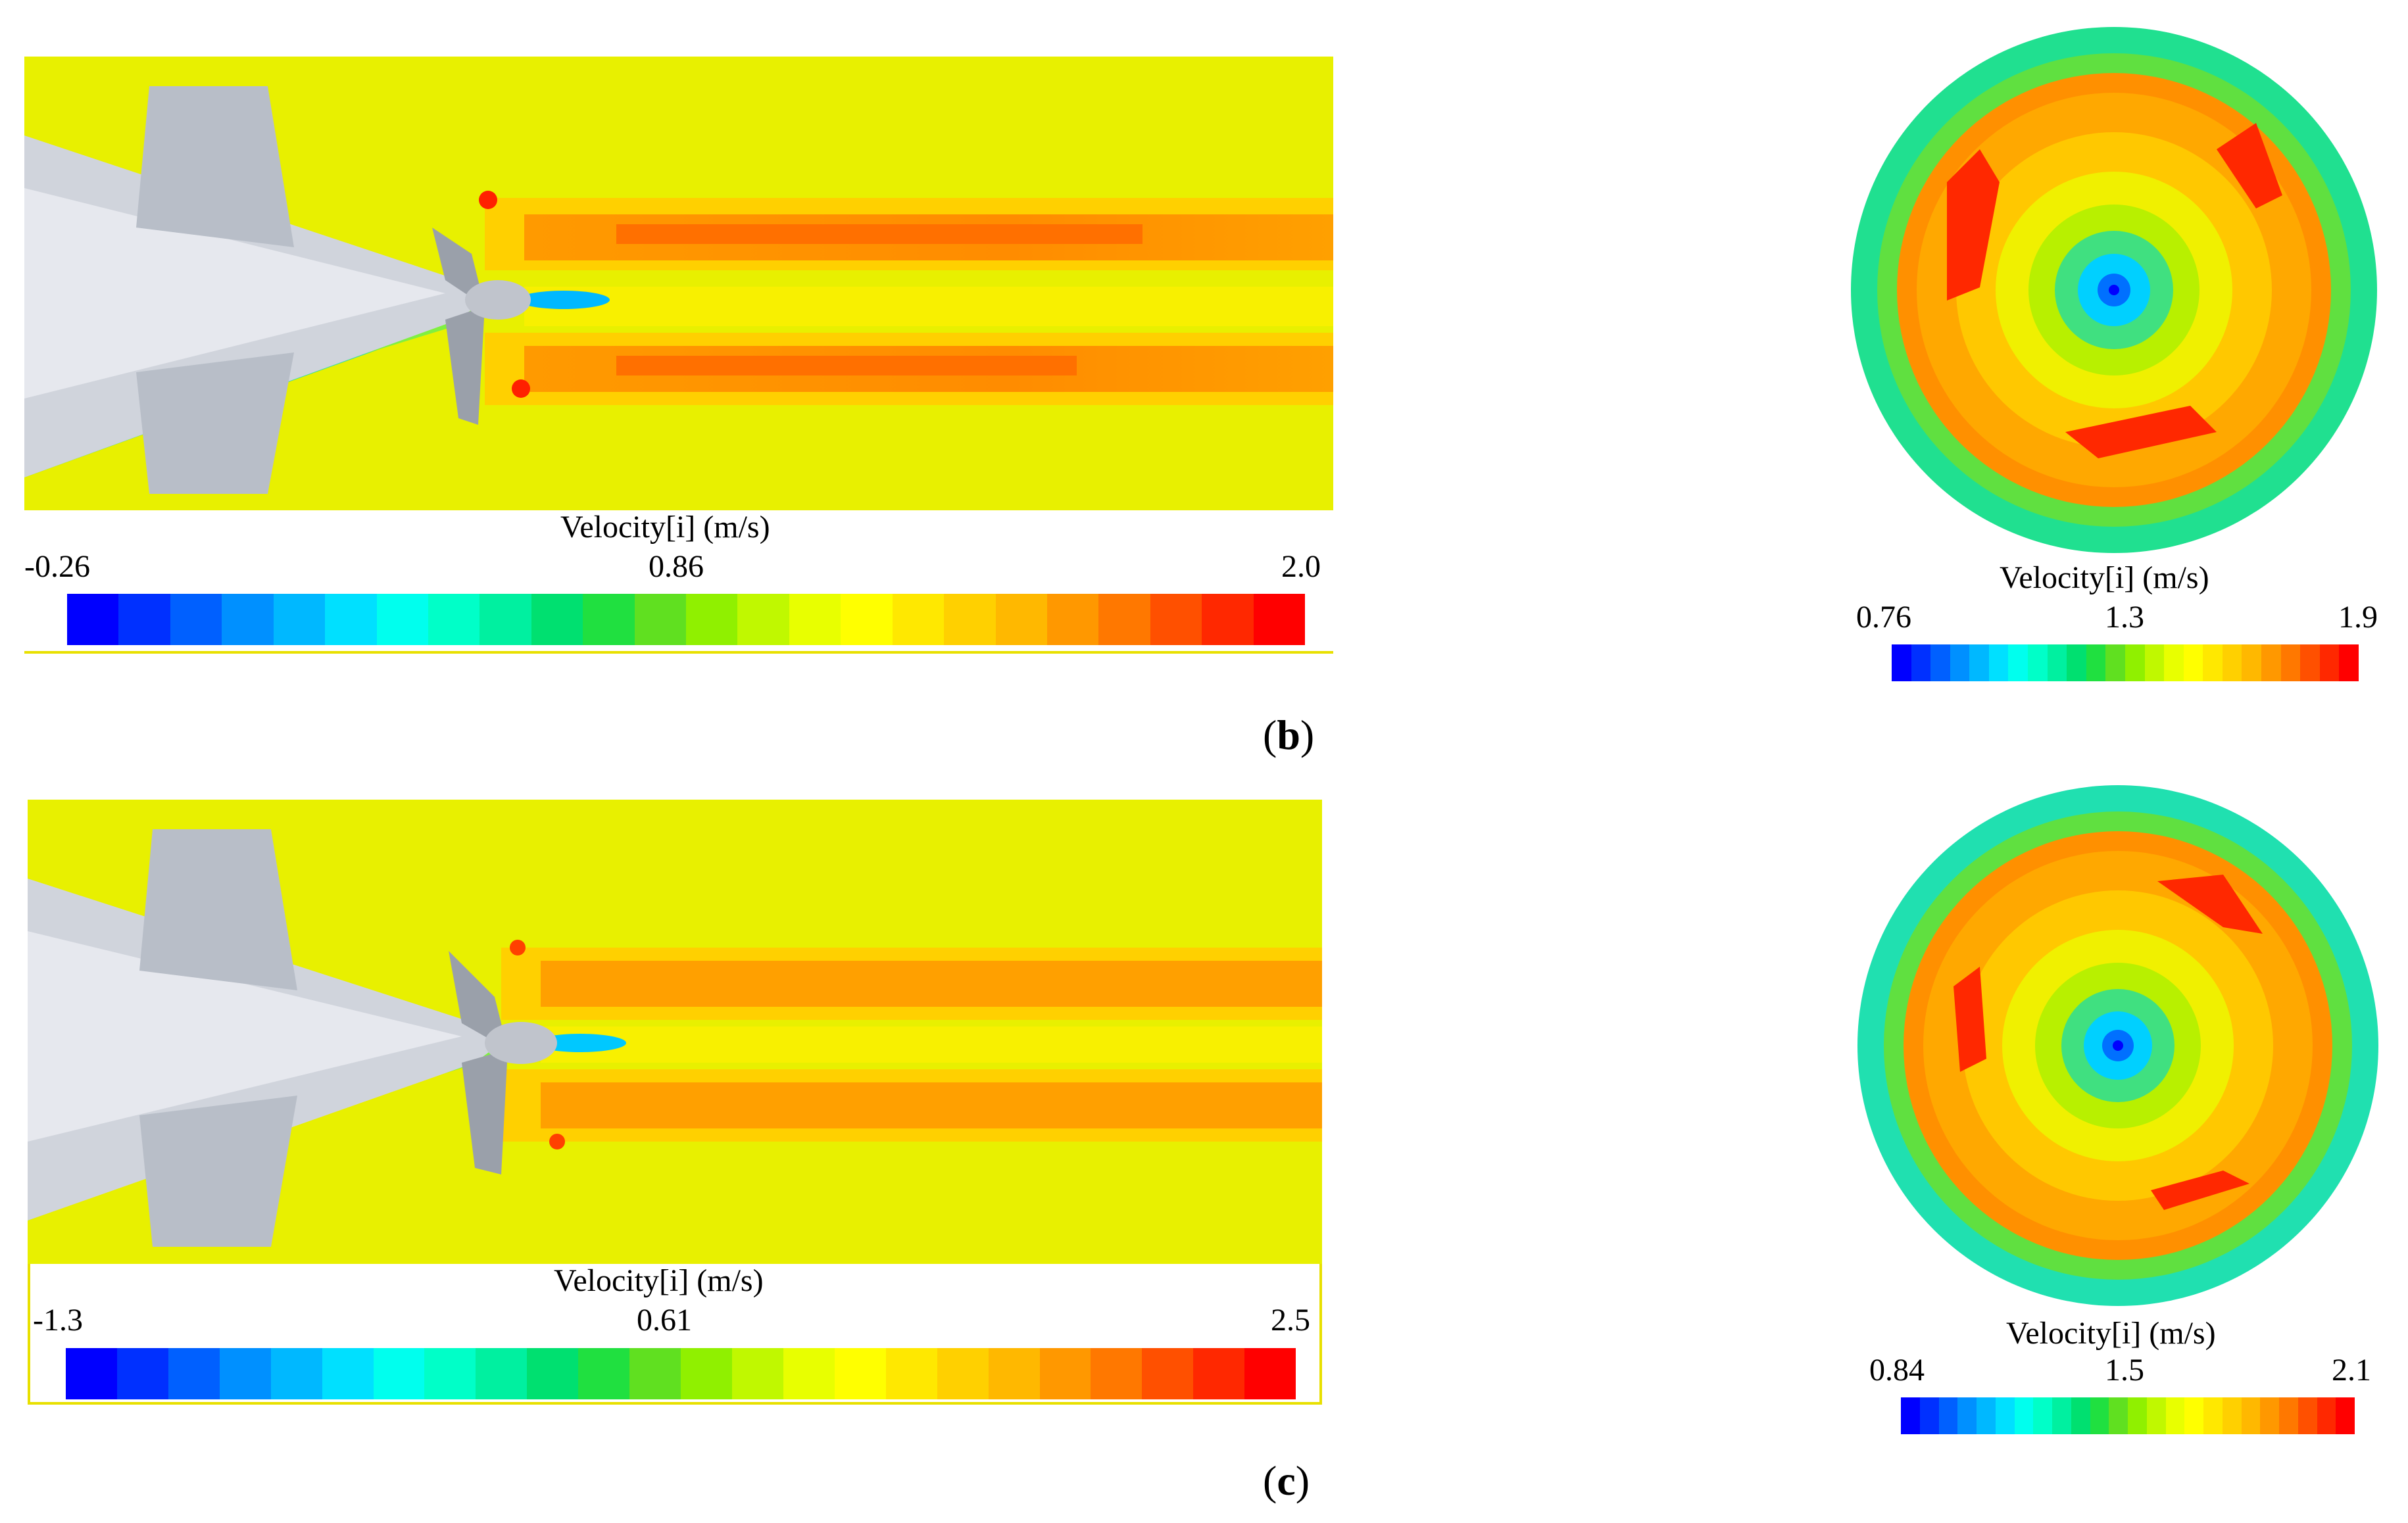 The height and width of the screenshot is (1523, 2408). What do you see at coordinates (679, 653) in the screenshot?
I see `side-legend-border-b` at bounding box center [679, 653].